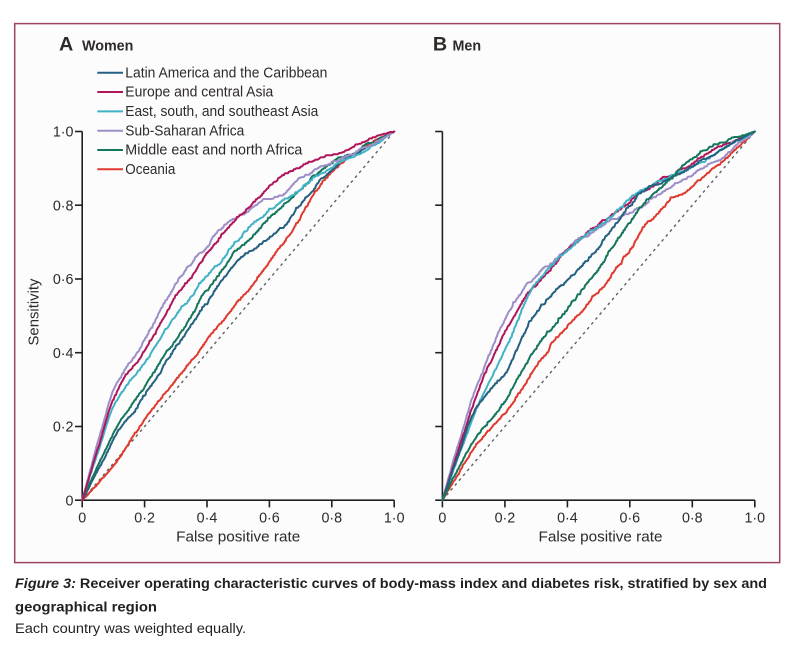 The image size is (803, 656). I want to click on svg-text: B, so click(440, 45).